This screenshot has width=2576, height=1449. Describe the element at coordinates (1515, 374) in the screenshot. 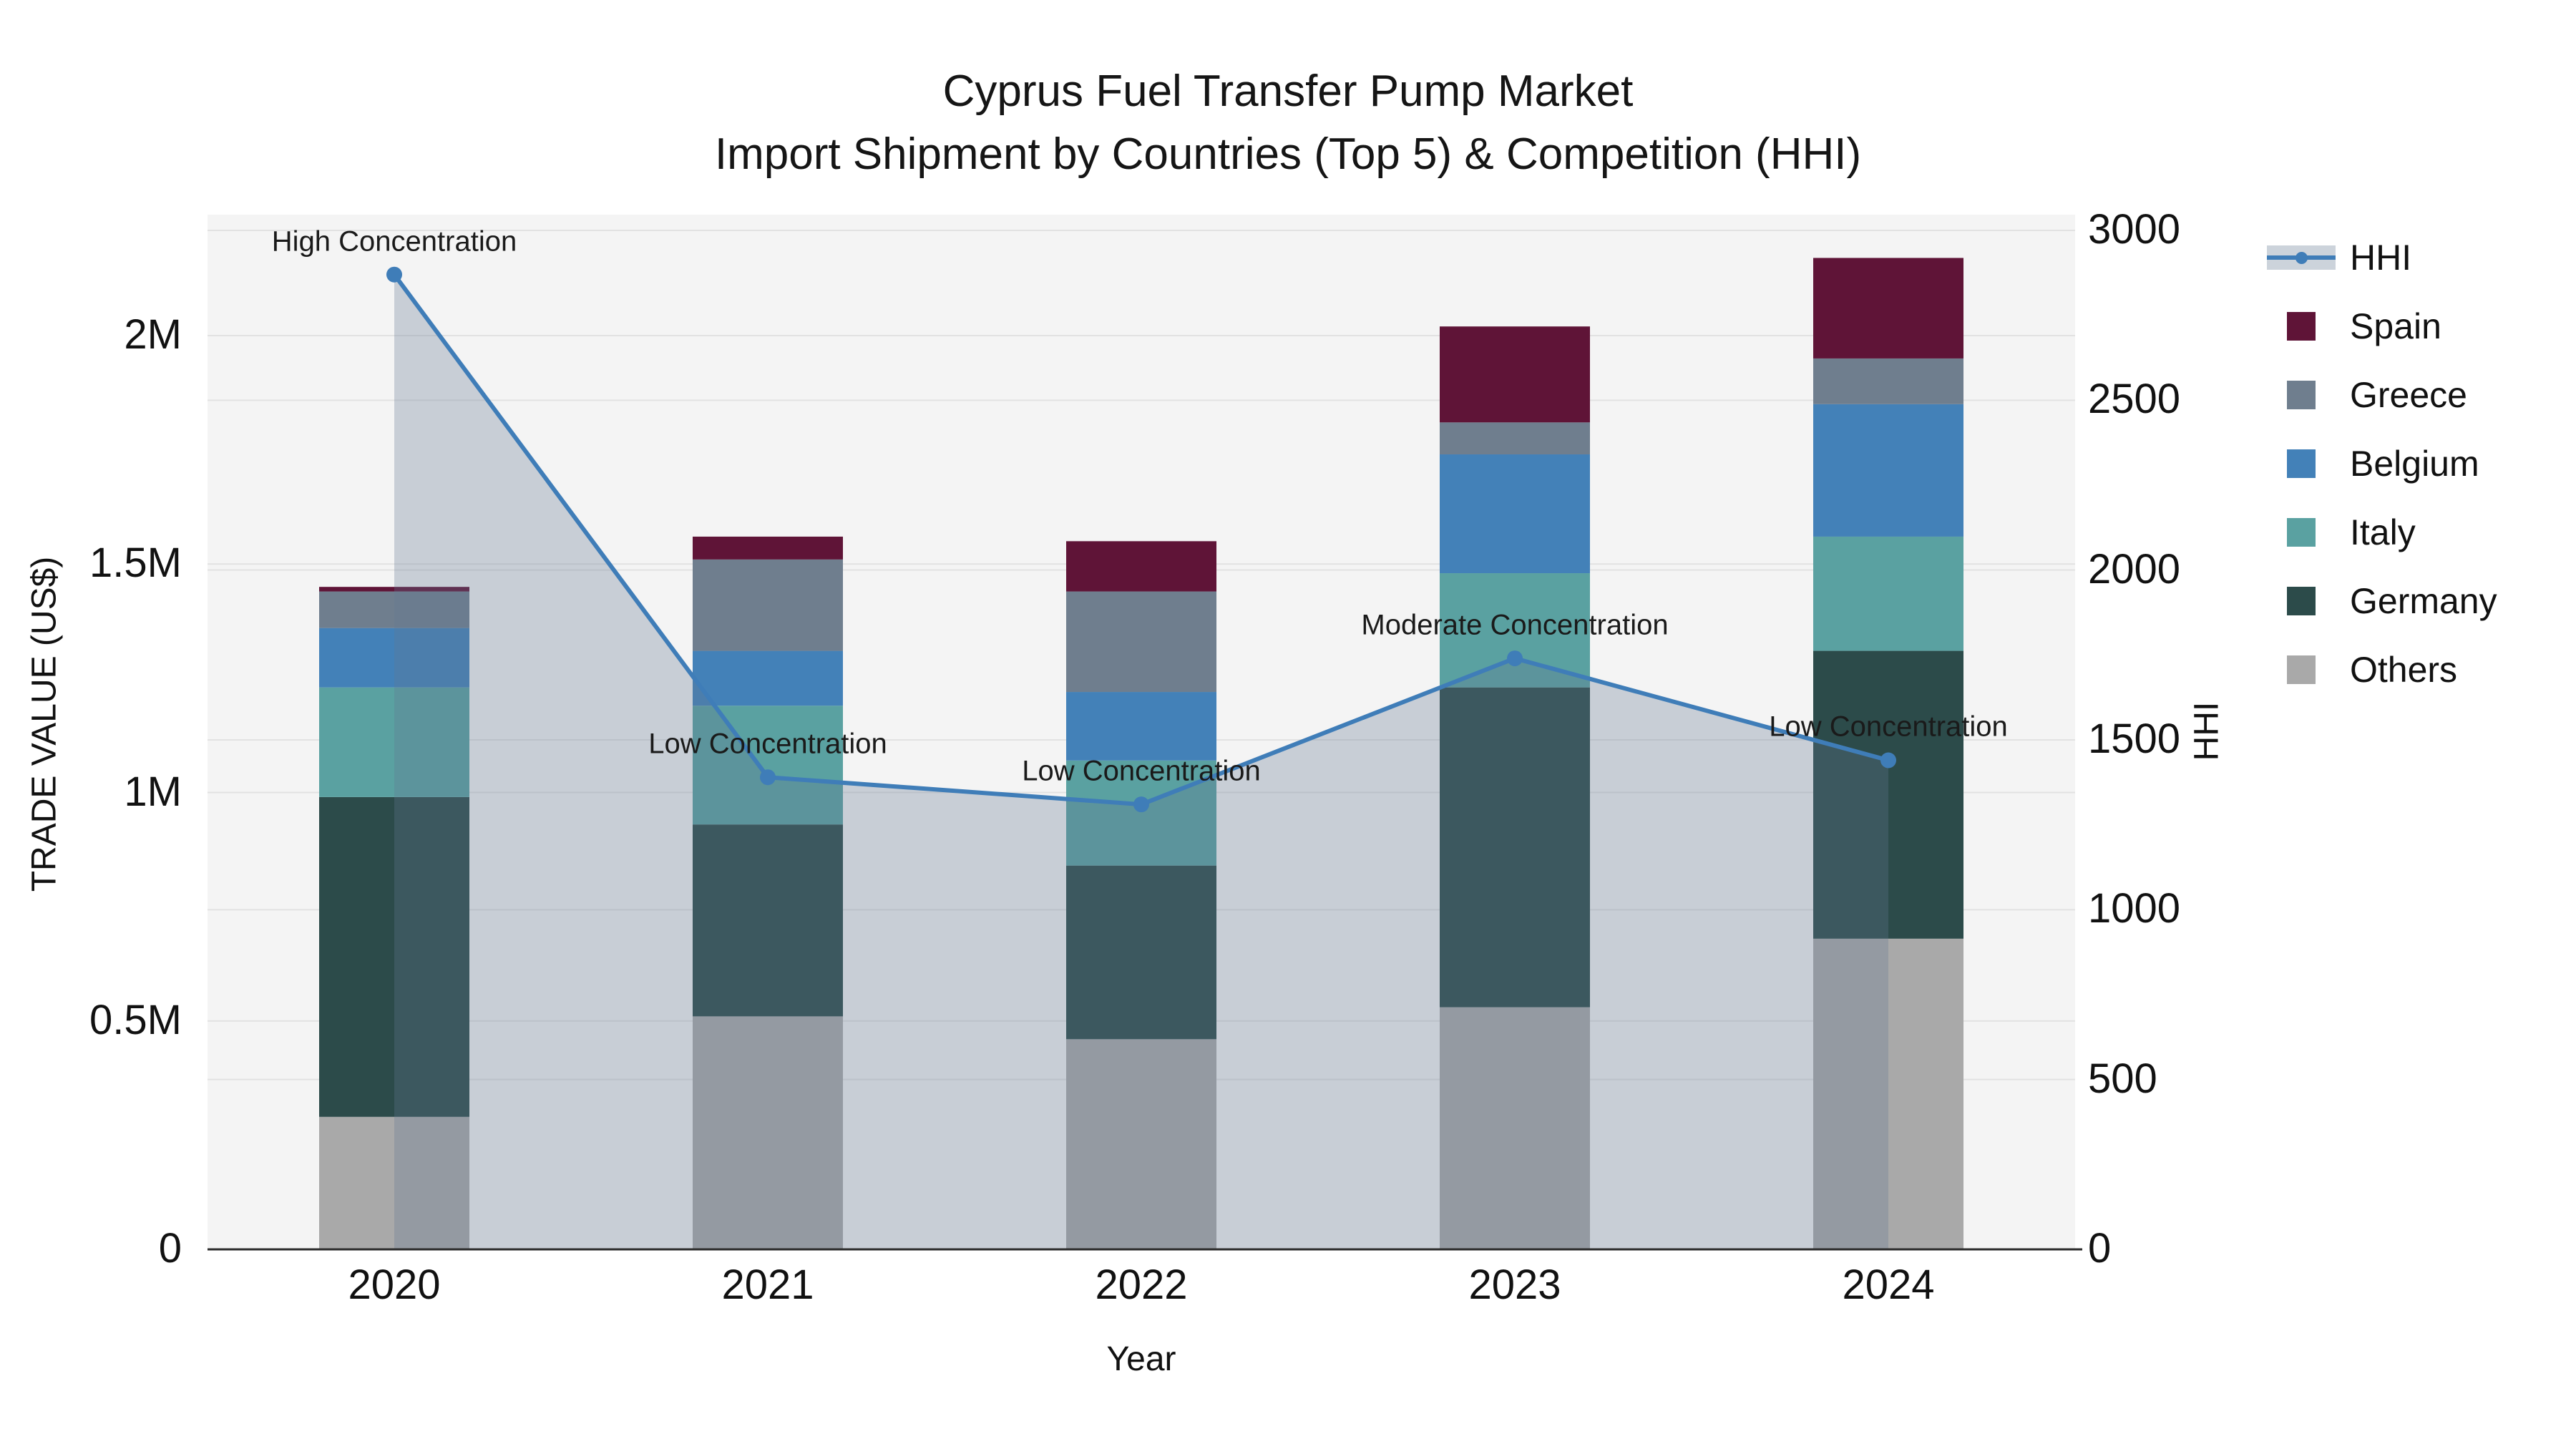

I see `bar-2023-spain` at that location.